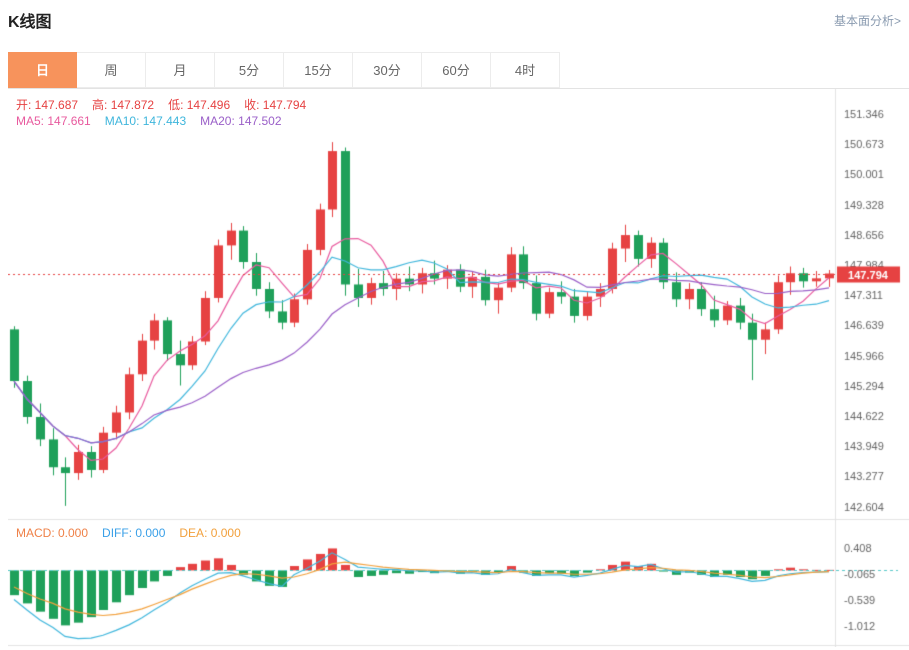  I want to click on tab-30min: 30分, so click(387, 70).